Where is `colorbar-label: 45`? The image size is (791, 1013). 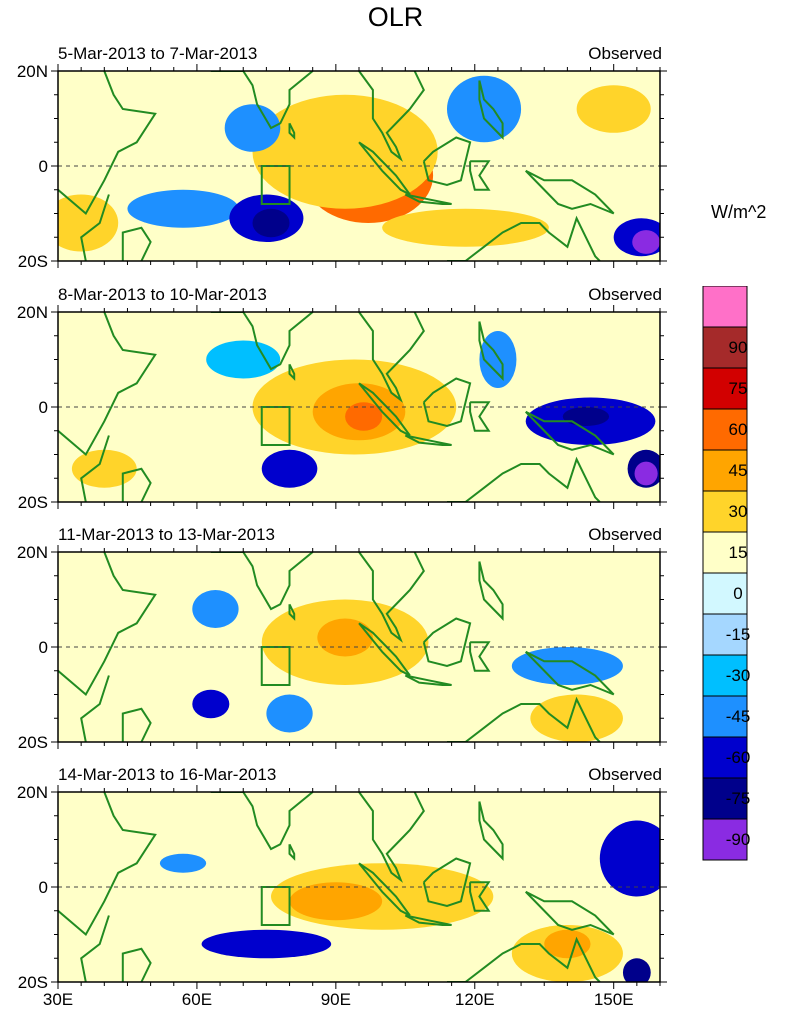
colorbar-label: 45 is located at coordinates (738, 470).